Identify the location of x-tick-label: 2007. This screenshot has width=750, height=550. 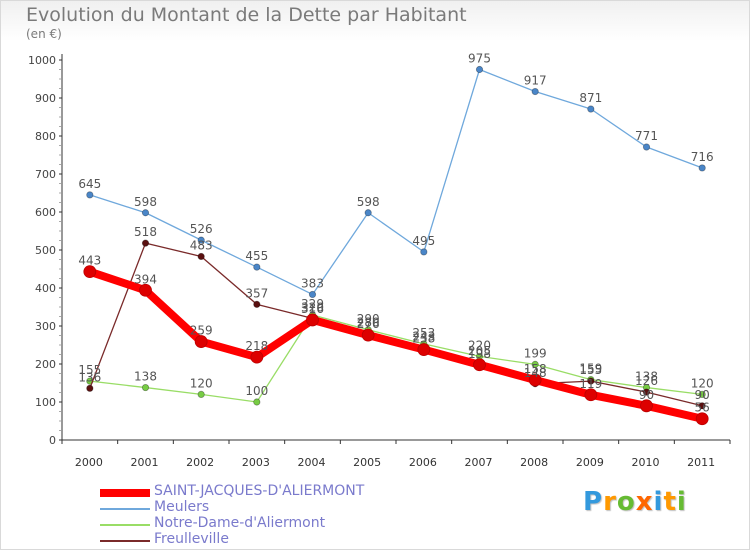
(479, 462).